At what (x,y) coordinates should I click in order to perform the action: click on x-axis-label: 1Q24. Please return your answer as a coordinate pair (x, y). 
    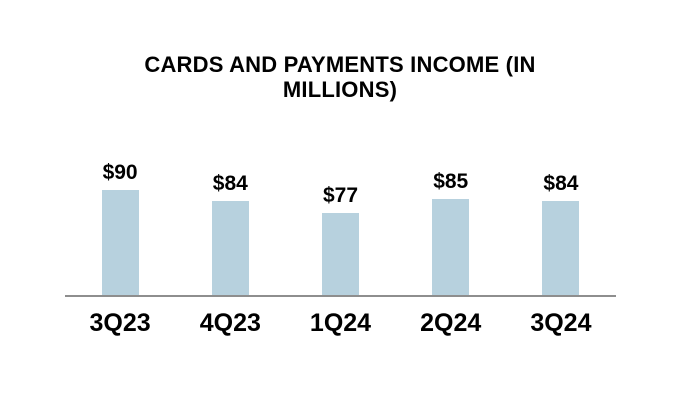
    Looking at the image, I should click on (340, 323).